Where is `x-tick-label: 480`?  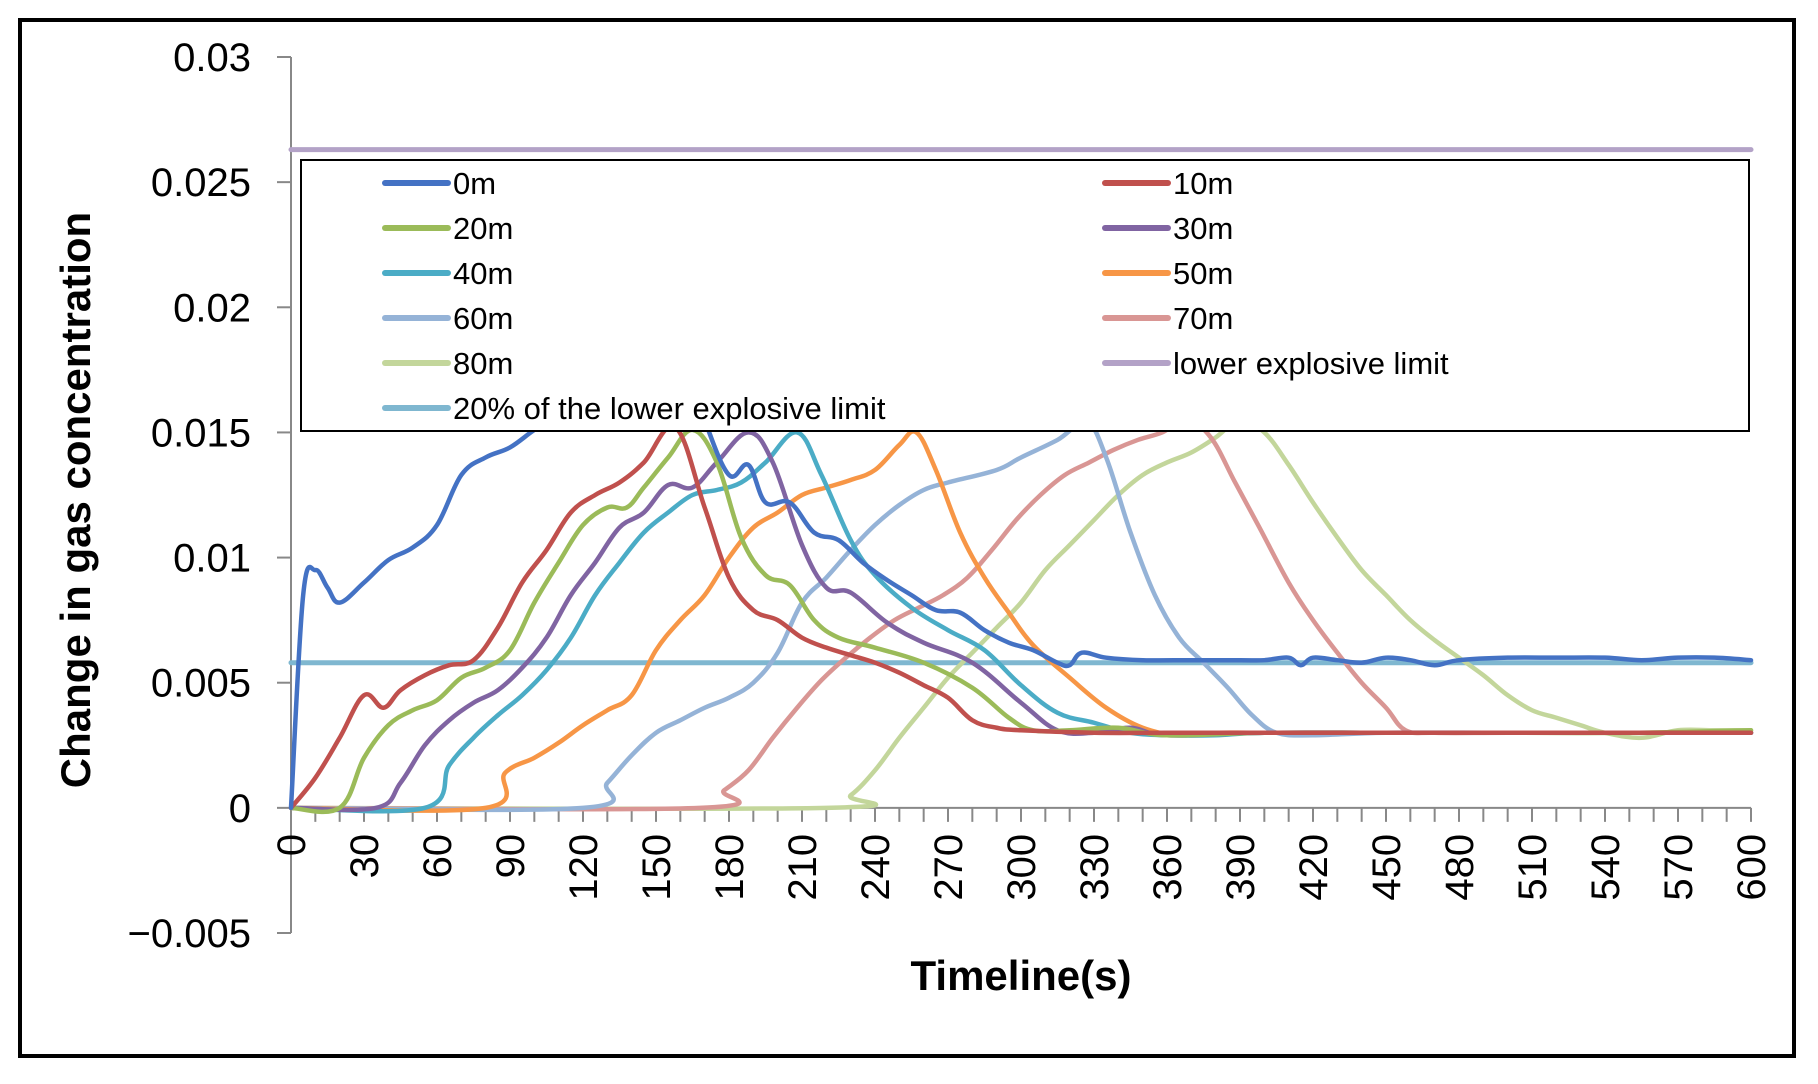 x-tick-label: 480 is located at coordinates (1460, 867).